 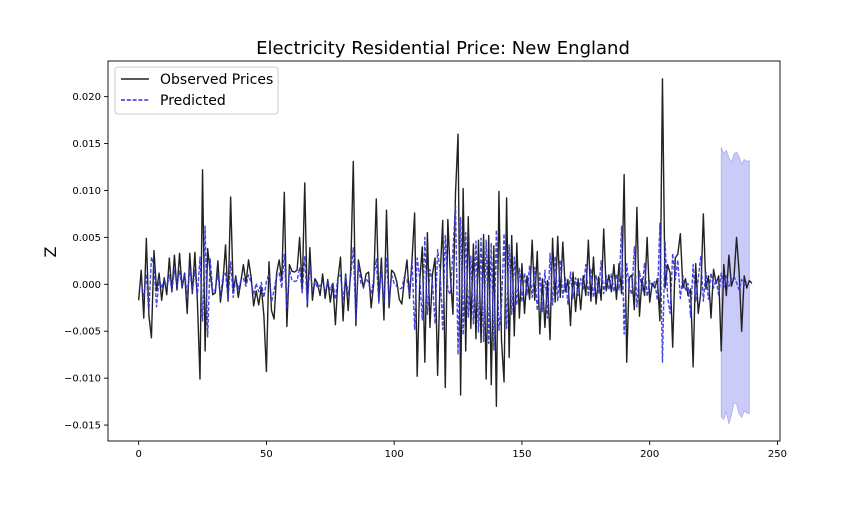 What do you see at coordinates (86, 191) in the screenshot?
I see `y-tick-label: 0.010` at bounding box center [86, 191].